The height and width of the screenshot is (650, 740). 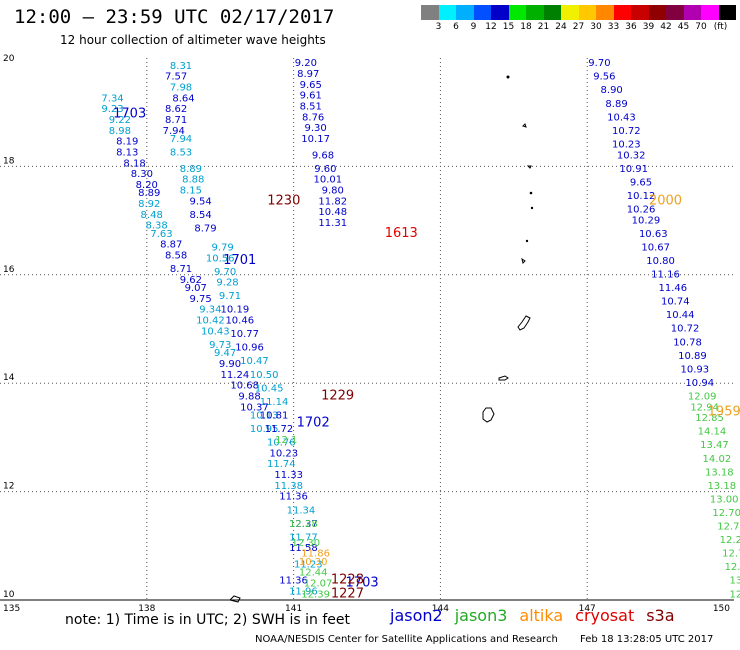 What do you see at coordinates (605, 615) in the screenshot?
I see `satellite-legend-item: cryosat` at bounding box center [605, 615].